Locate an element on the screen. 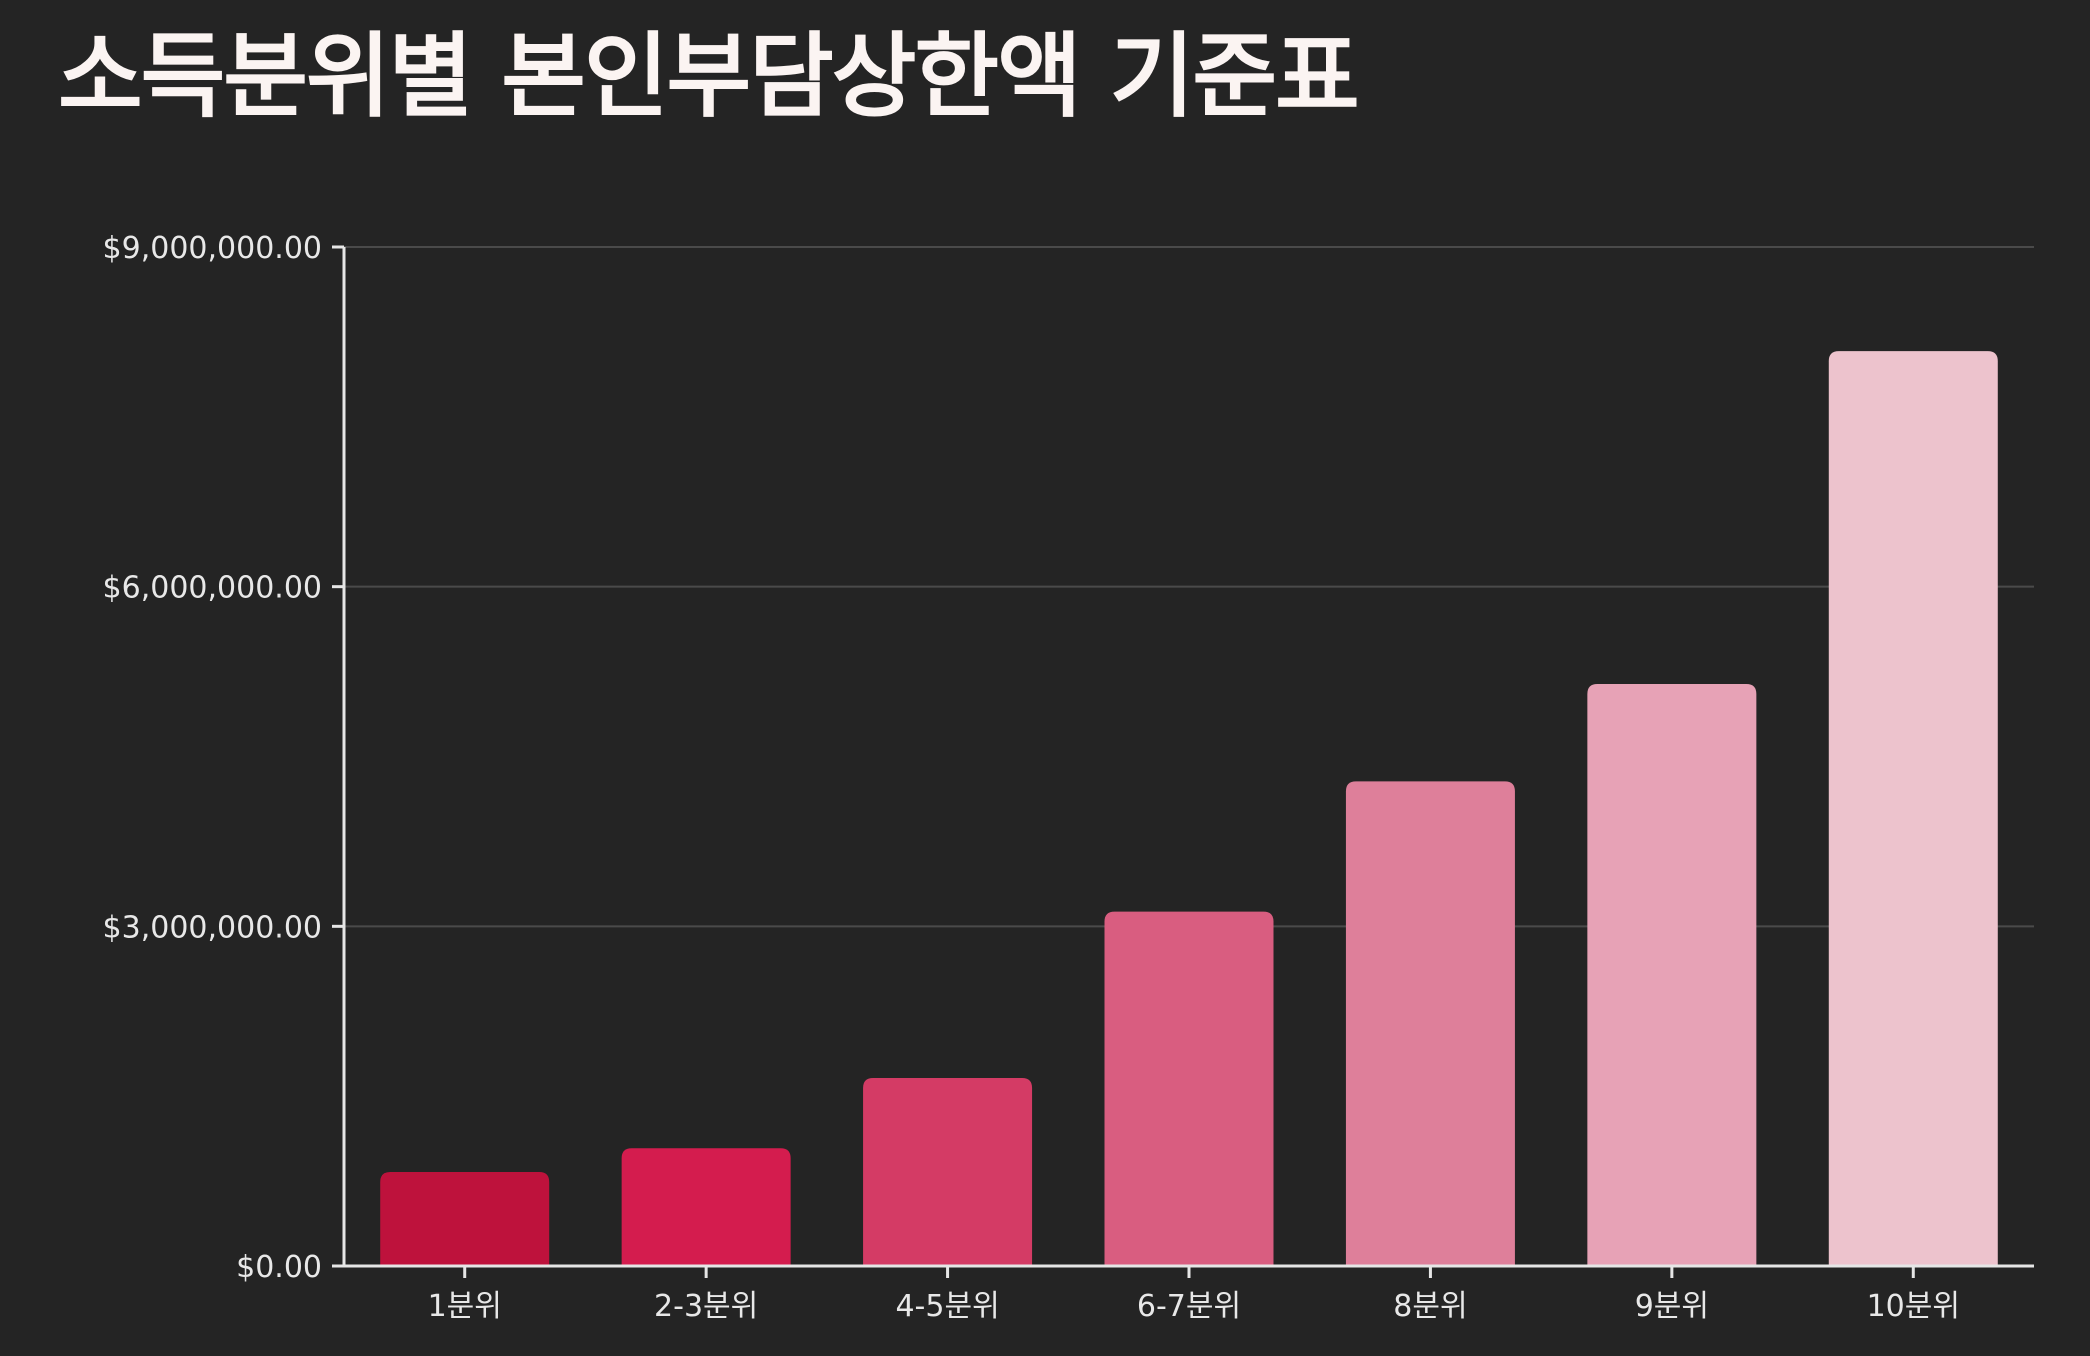 The height and width of the screenshot is (1356, 2090). y-tick-label: $6,000,000.00 is located at coordinates (212, 588).